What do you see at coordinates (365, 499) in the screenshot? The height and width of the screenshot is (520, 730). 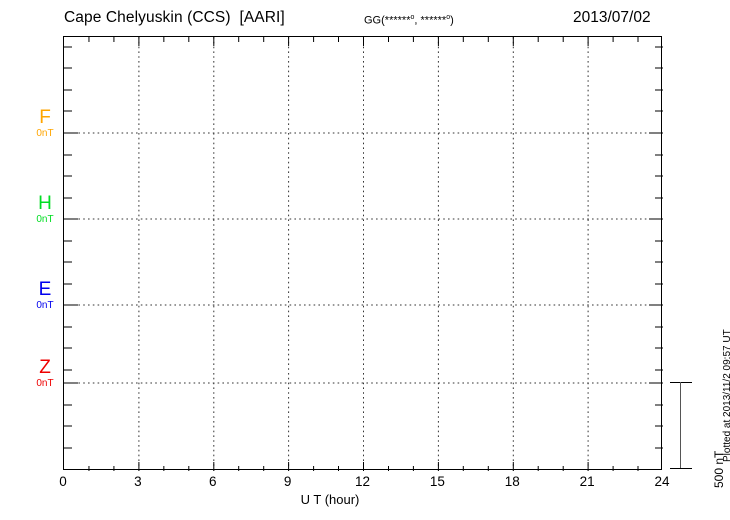 I see `xaxis-title: U T (hour)` at bounding box center [365, 499].